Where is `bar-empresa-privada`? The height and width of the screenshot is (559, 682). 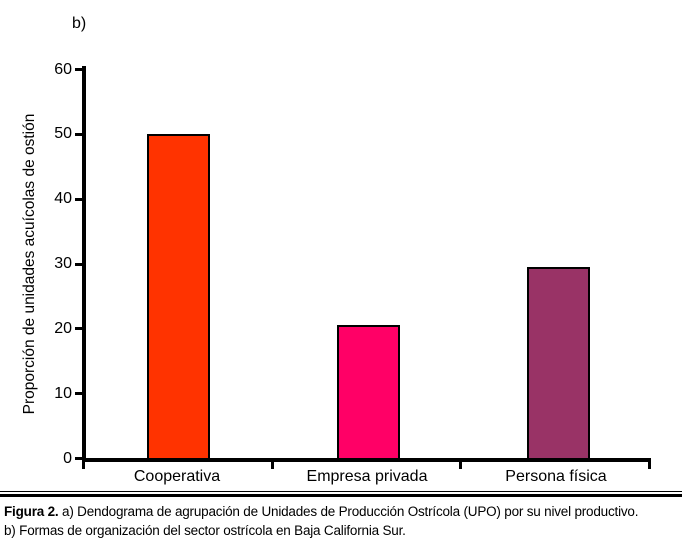
bar-empresa-privada is located at coordinates (368, 392).